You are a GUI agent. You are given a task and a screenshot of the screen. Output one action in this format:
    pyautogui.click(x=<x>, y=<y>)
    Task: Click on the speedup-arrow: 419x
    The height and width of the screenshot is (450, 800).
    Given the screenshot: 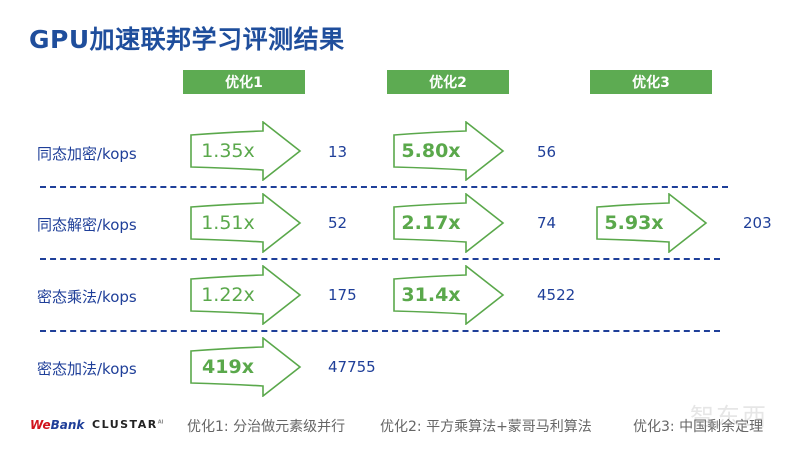 What is the action you would take?
    pyautogui.click(x=246, y=367)
    